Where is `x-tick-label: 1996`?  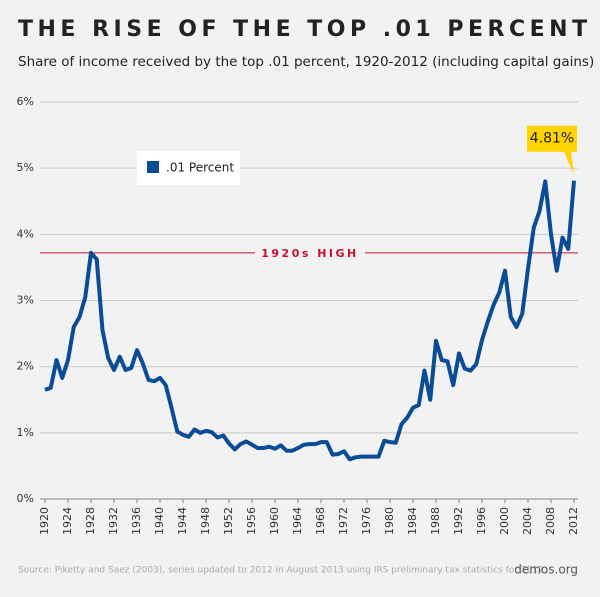
x-tick-label: 1996 is located at coordinates (481, 521).